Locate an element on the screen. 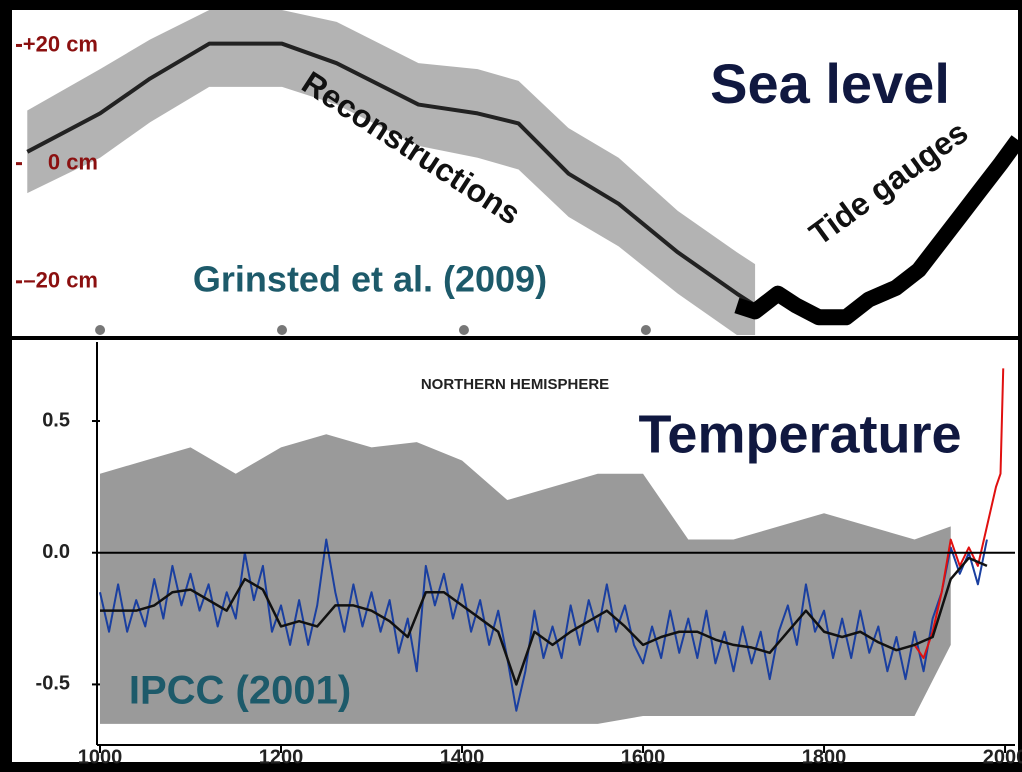  chart-title: Sea level is located at coordinates (830, 83).